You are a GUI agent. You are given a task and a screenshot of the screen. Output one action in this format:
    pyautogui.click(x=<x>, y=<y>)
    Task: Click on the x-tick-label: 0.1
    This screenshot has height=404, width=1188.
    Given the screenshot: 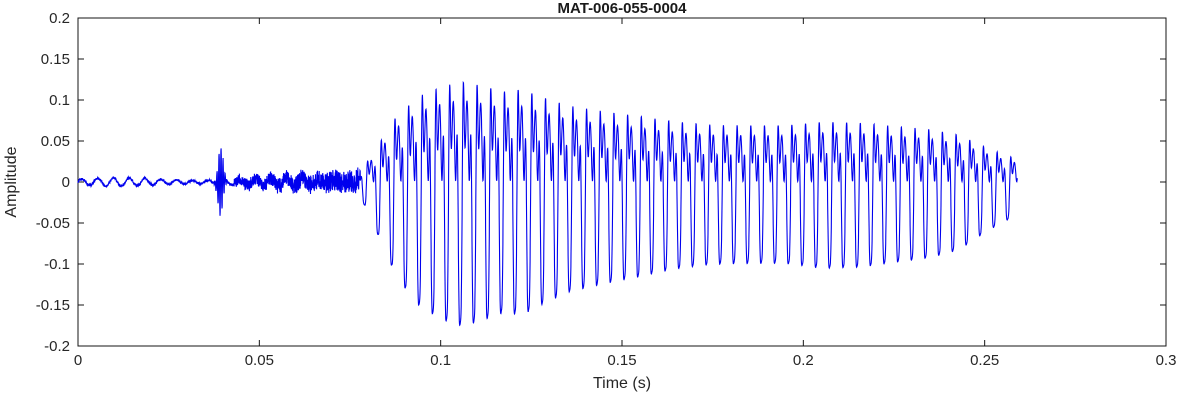 What is the action you would take?
    pyautogui.click(x=440, y=360)
    